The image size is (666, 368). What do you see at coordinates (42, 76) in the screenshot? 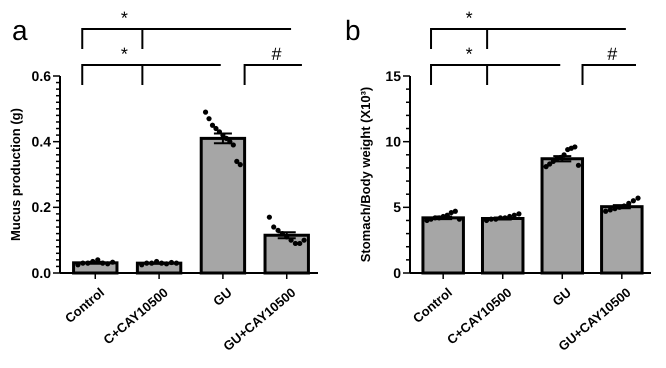
I see `y-tick-label: 0.6` at bounding box center [42, 76].